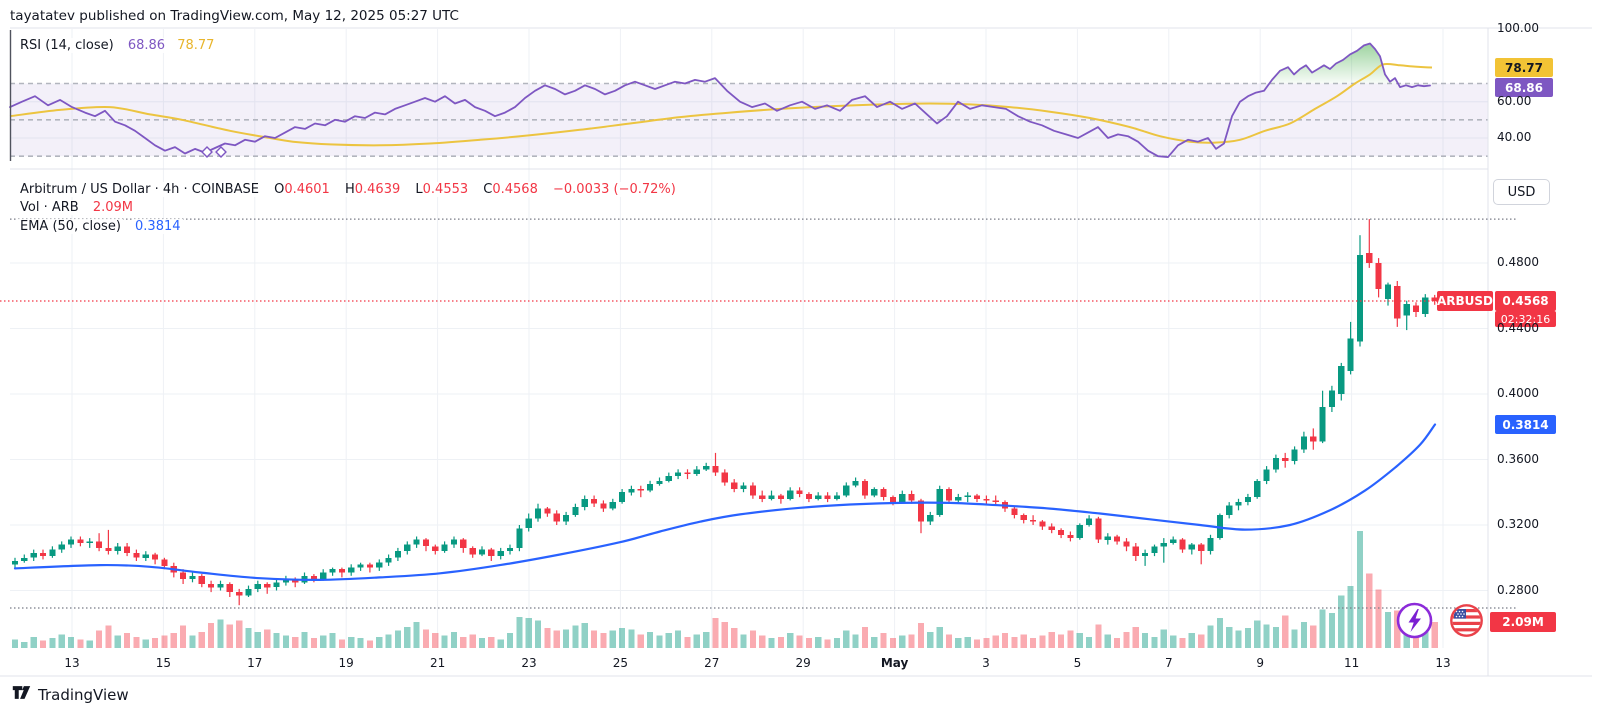 The height and width of the screenshot is (717, 1600). What do you see at coordinates (1524, 87) in the screenshot?
I see `rsi-value-badge: 68.86` at bounding box center [1524, 87].